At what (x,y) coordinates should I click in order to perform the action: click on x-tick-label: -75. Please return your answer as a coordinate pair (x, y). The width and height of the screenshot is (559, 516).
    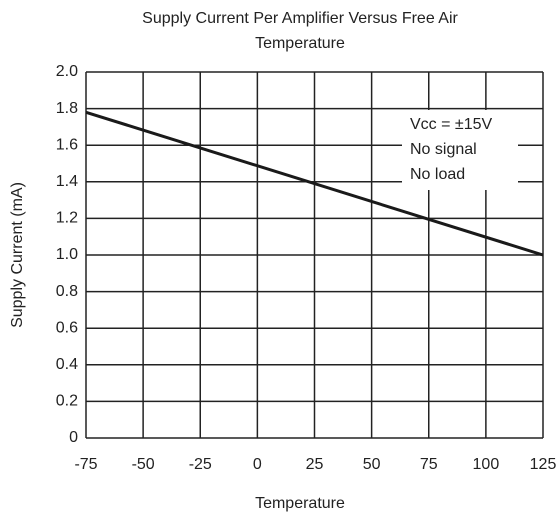
    Looking at the image, I should click on (85, 464).